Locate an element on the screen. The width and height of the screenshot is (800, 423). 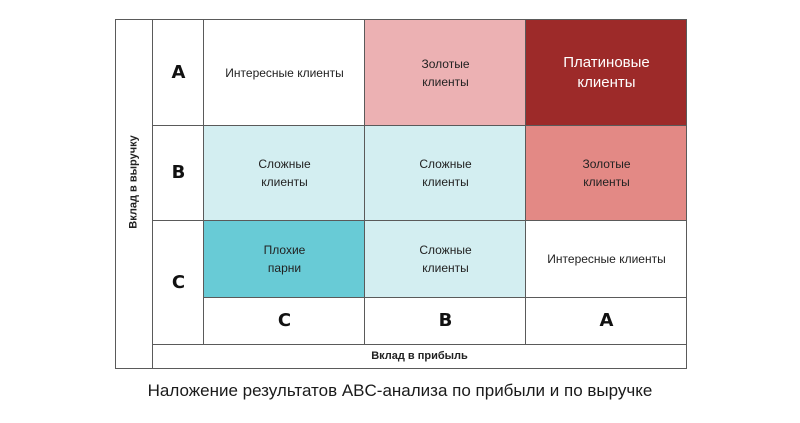
col-label-c: C is located at coordinates (284, 320).